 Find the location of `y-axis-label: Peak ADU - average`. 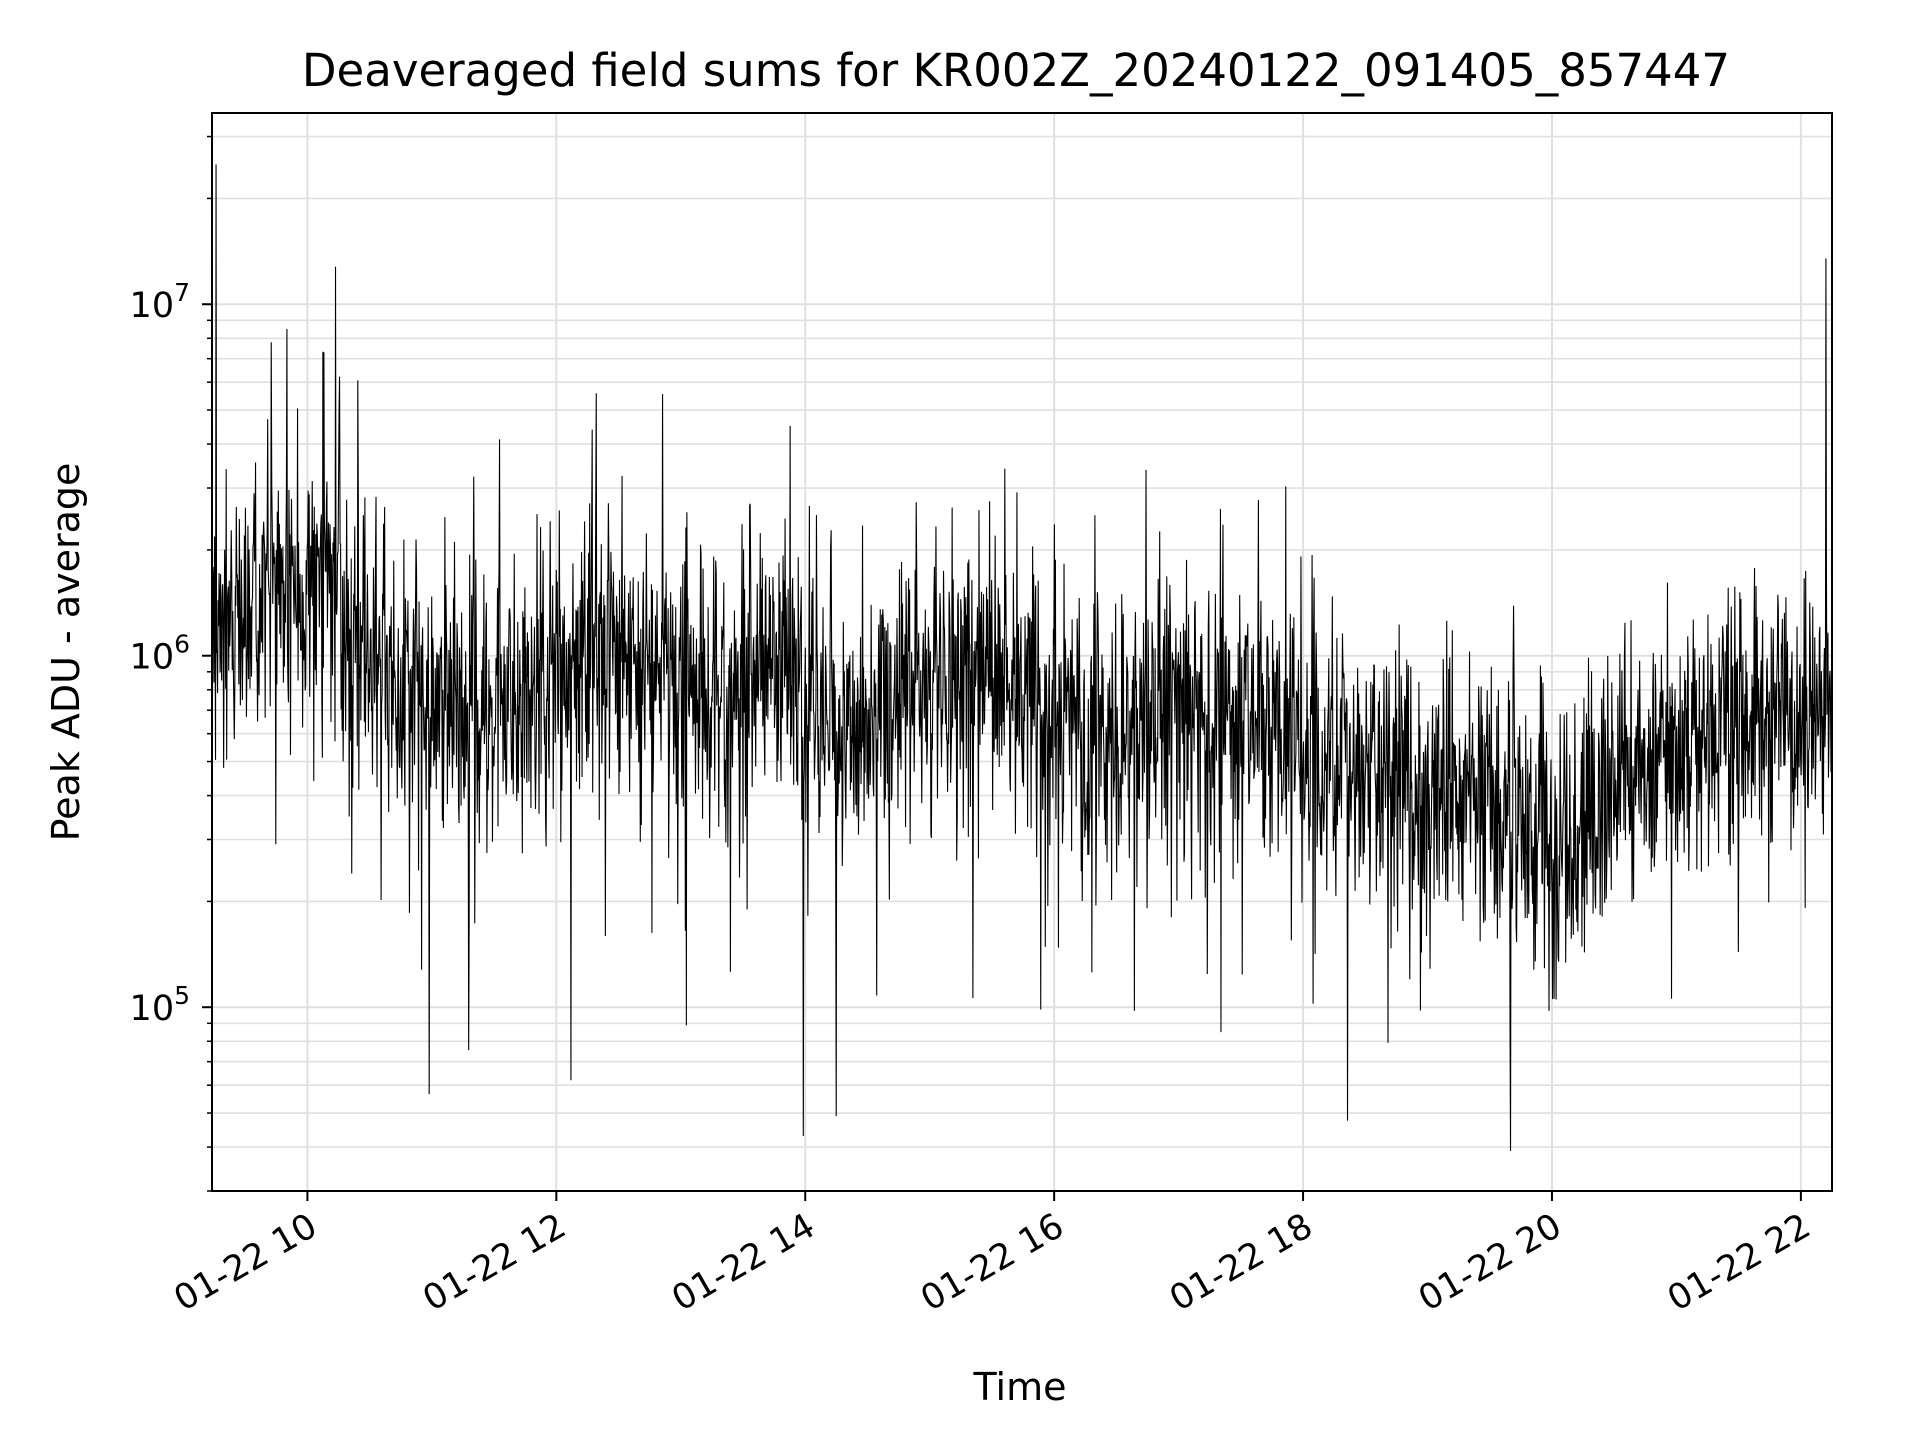

y-axis-label: Peak ADU - average is located at coordinates (66, 652).